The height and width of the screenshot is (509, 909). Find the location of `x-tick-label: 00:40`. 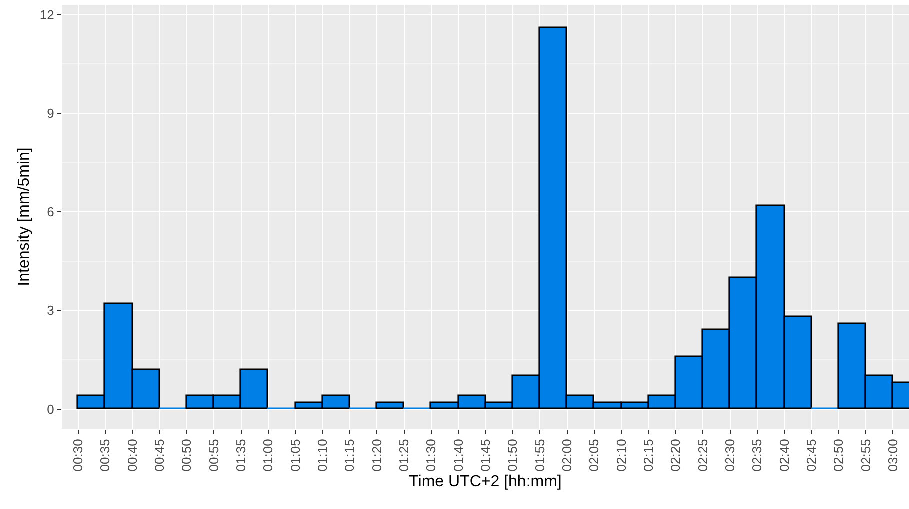

x-tick-label: 00:40 is located at coordinates (132, 455).